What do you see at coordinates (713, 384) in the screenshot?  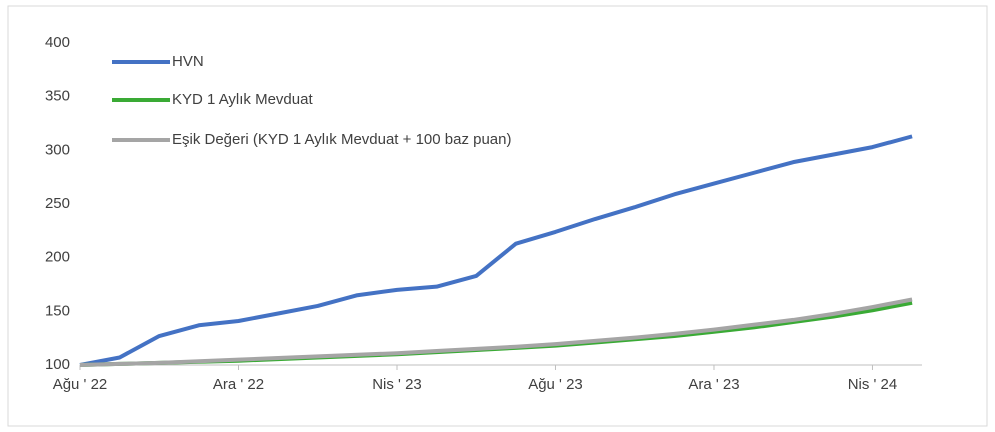 I see `x-tick-label: Ara ' 23` at bounding box center [713, 384].